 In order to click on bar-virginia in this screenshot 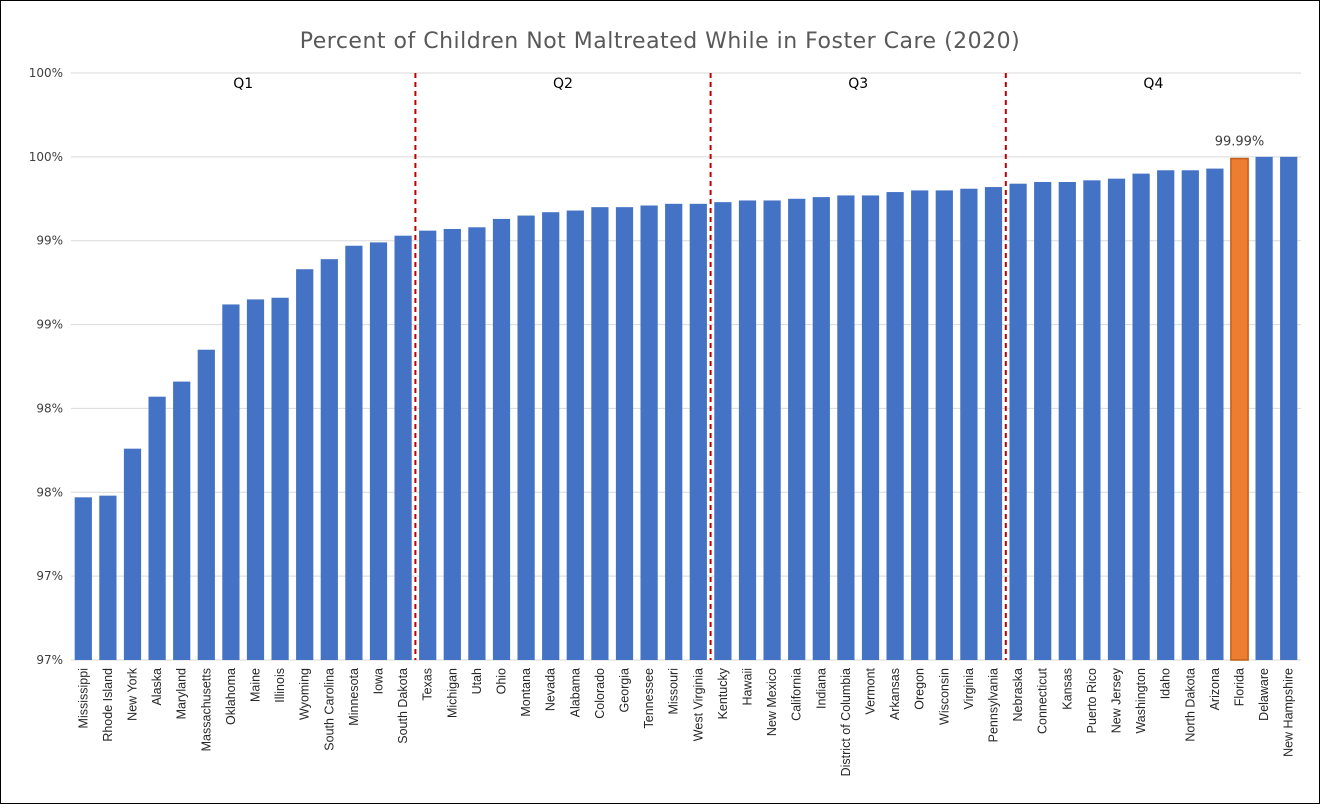, I will do `click(969, 424)`.